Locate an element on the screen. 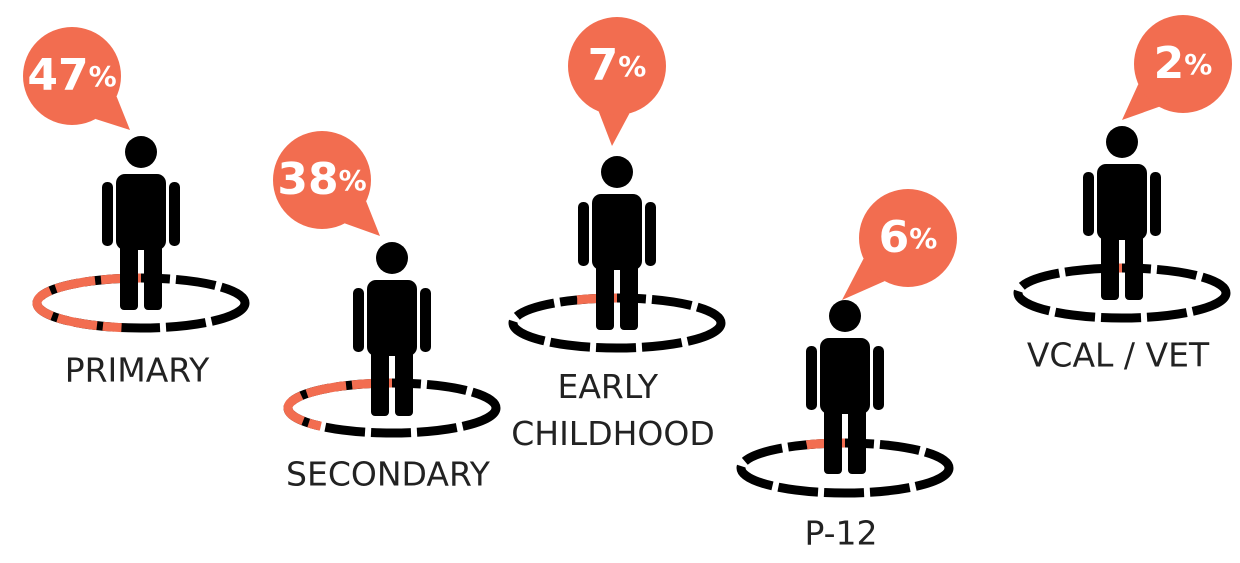 The image size is (1240, 563). figure: 7% EARLY CHILDHOOD is located at coordinates (617, 235).